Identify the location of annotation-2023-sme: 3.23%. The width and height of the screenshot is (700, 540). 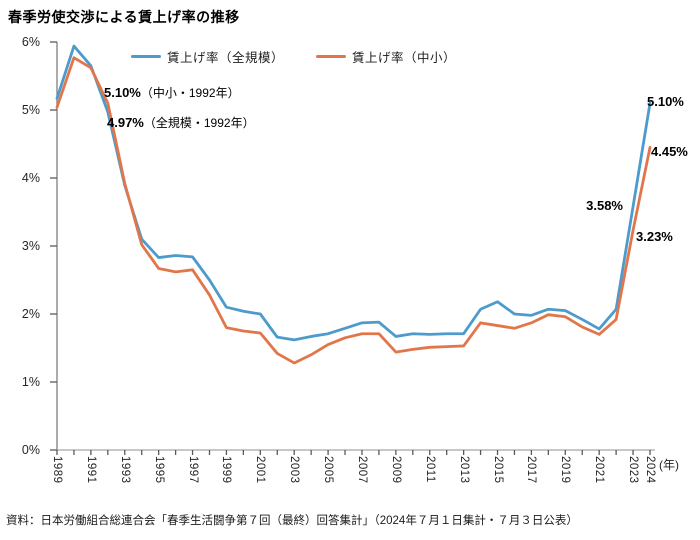
(654, 236).